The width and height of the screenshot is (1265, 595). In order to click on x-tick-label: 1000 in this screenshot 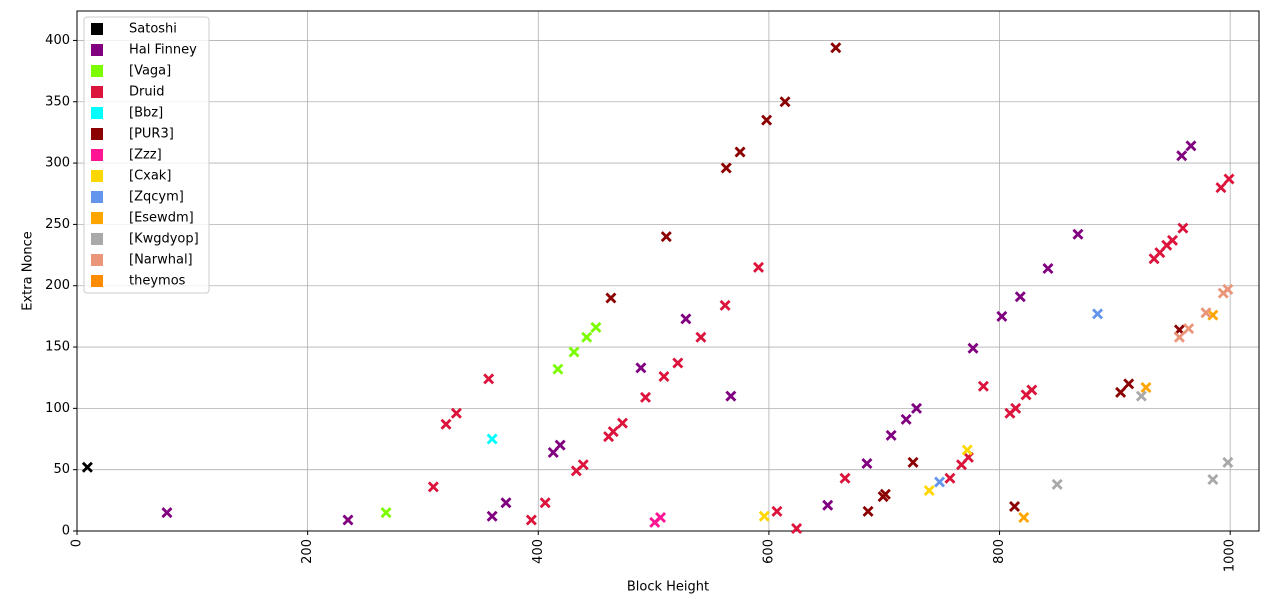, I will do `click(1230, 555)`.